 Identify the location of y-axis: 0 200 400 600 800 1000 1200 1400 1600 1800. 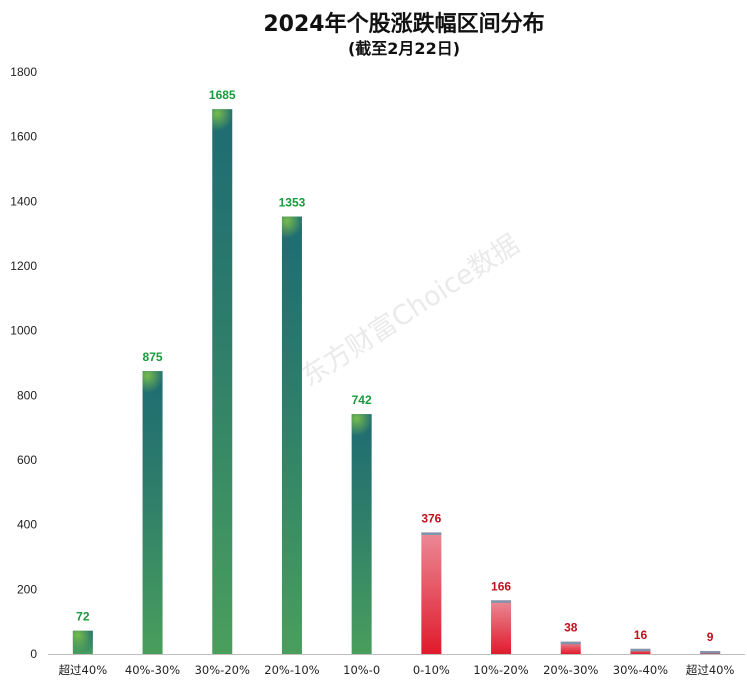
(23, 363).